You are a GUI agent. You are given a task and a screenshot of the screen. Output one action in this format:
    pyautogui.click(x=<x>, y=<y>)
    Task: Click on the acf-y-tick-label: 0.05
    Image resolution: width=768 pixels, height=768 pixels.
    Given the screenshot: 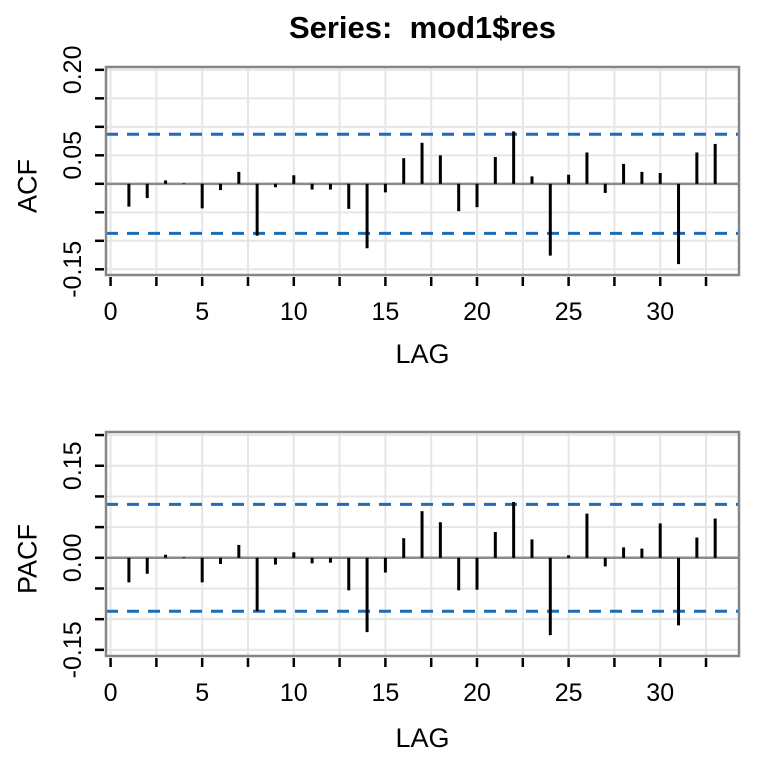 What is the action you would take?
    pyautogui.click(x=73, y=155)
    